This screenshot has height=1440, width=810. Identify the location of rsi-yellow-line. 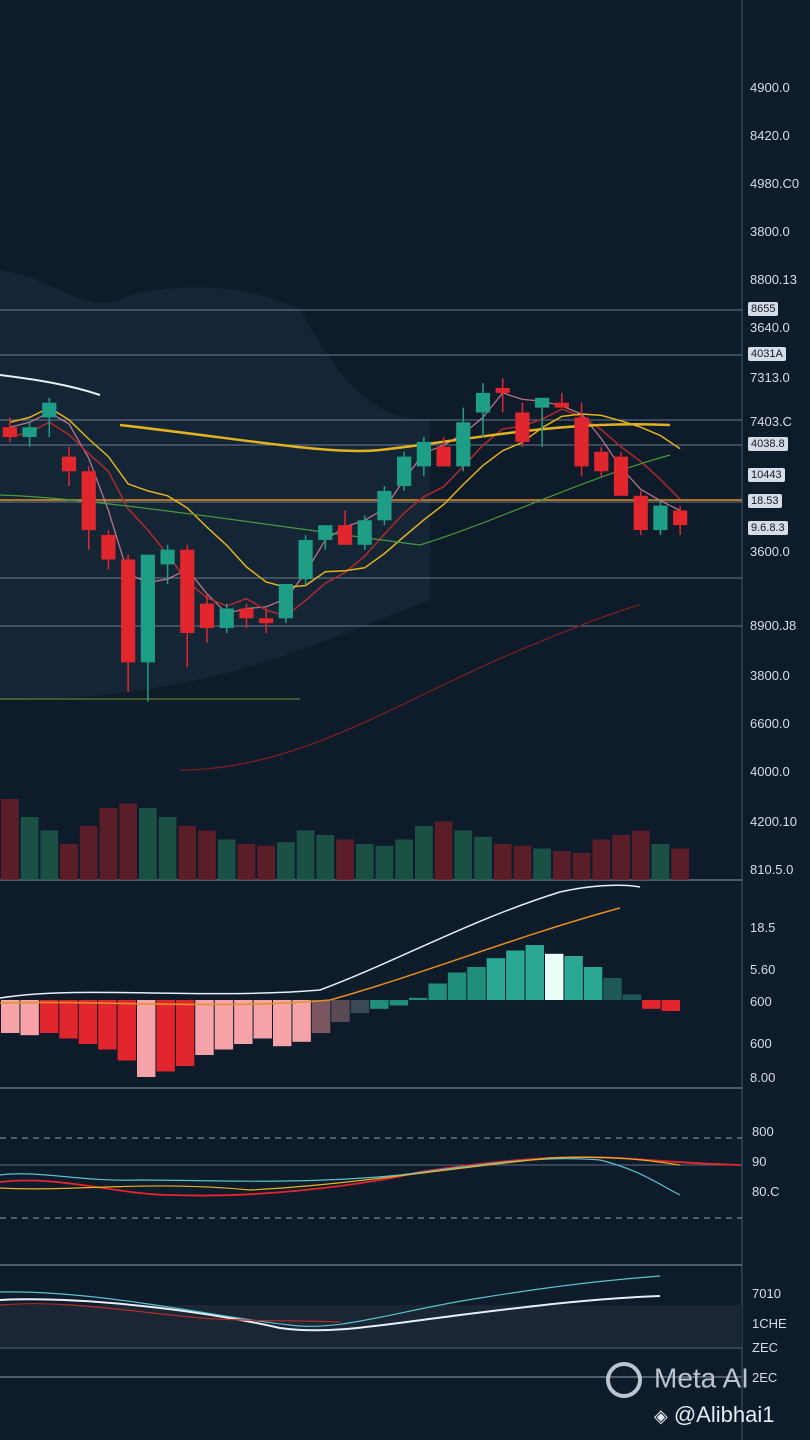
(340, 1173).